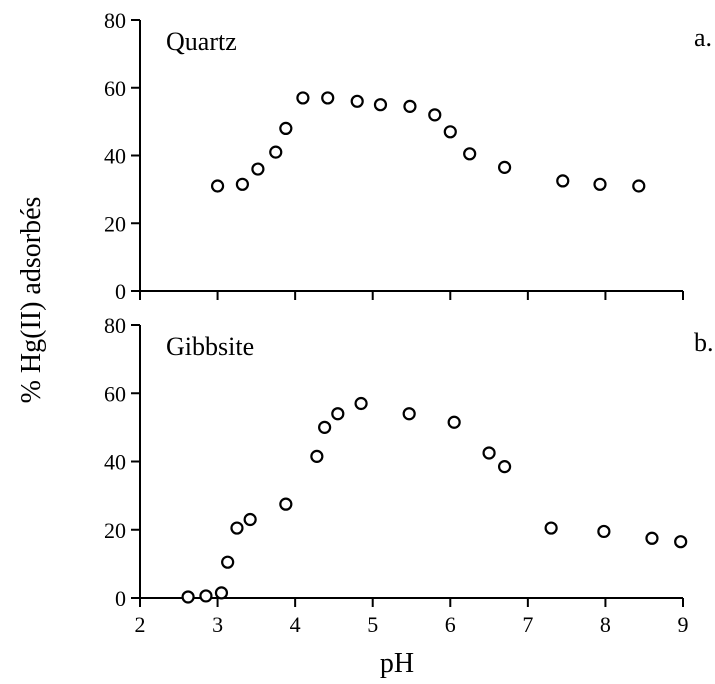 The width and height of the screenshot is (715, 684). Describe the element at coordinates (683, 624) in the screenshot. I see `x-tick-label: 9` at that location.